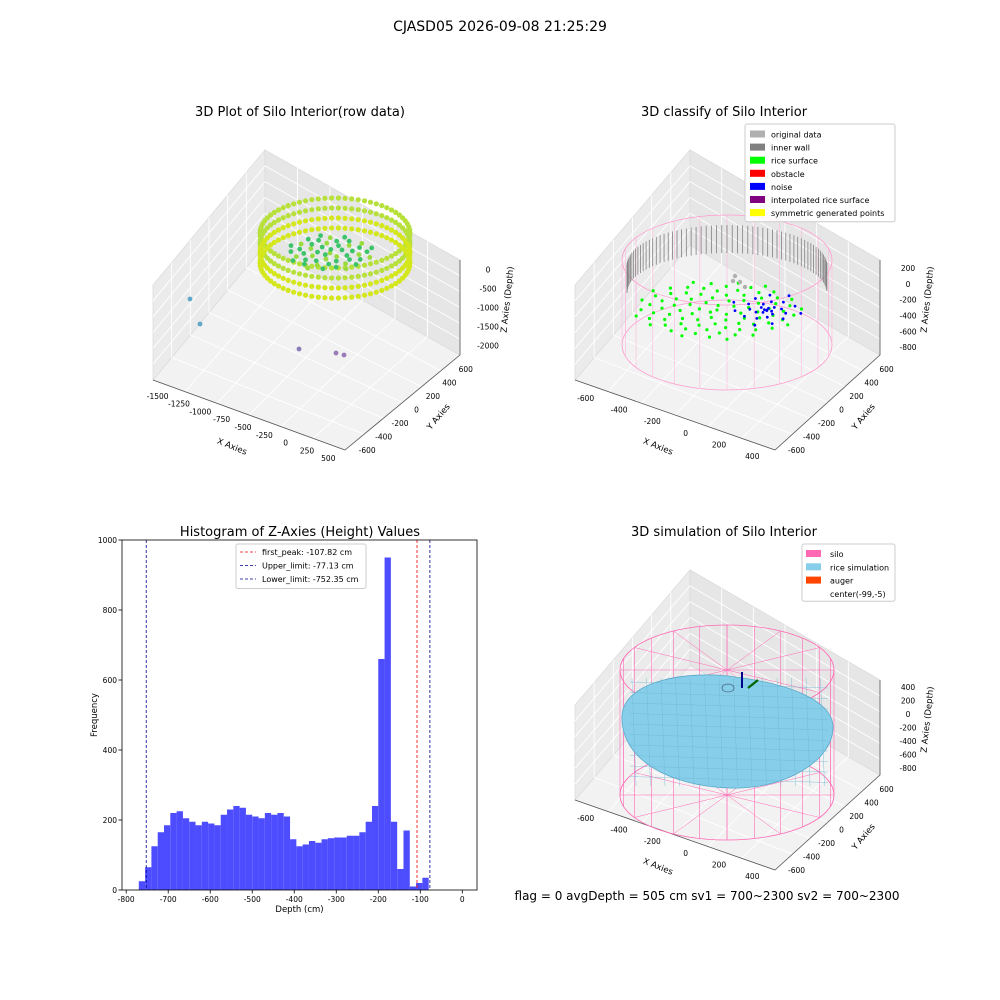 The width and height of the screenshot is (1000, 1000). Describe the element at coordinates (796, 870) in the screenshot. I see `p4-y-tick: -600` at that location.